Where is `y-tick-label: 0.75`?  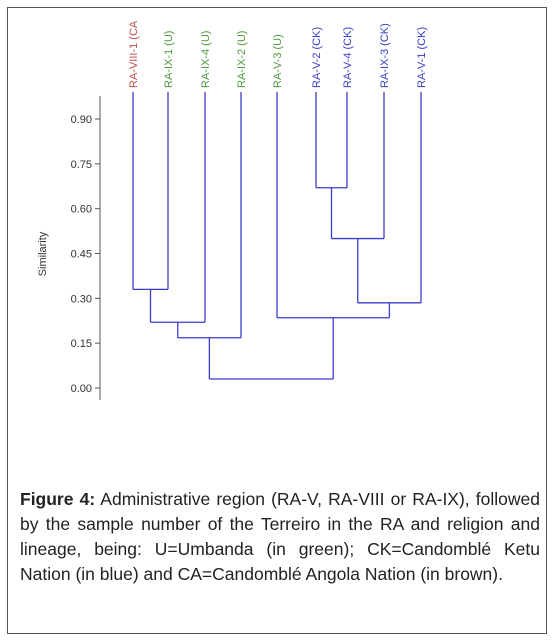 y-tick-label: 0.75 is located at coordinates (81, 165).